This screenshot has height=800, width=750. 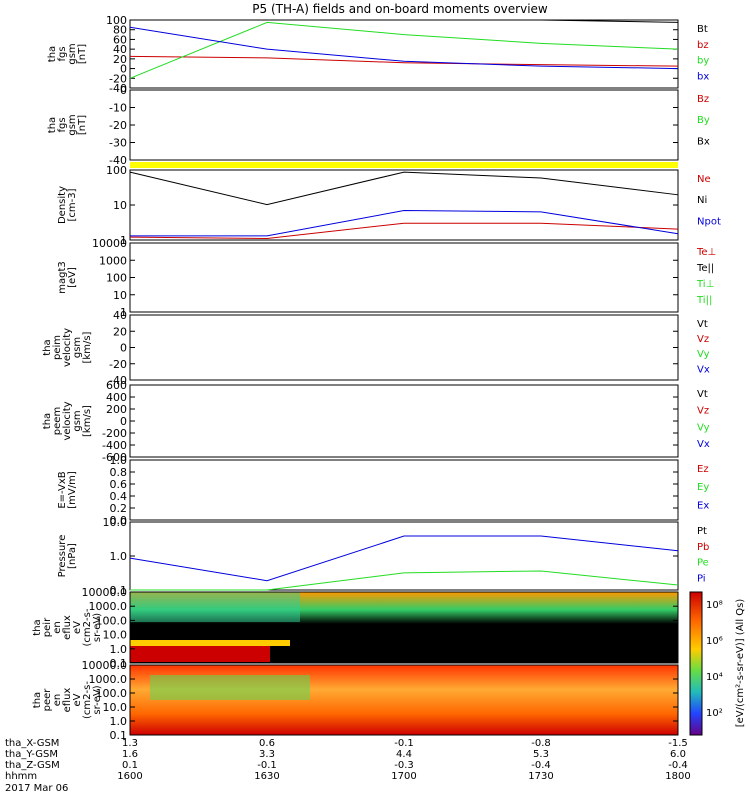 What do you see at coordinates (702, 324) in the screenshot?
I see `legend-vt: Vt` at bounding box center [702, 324].